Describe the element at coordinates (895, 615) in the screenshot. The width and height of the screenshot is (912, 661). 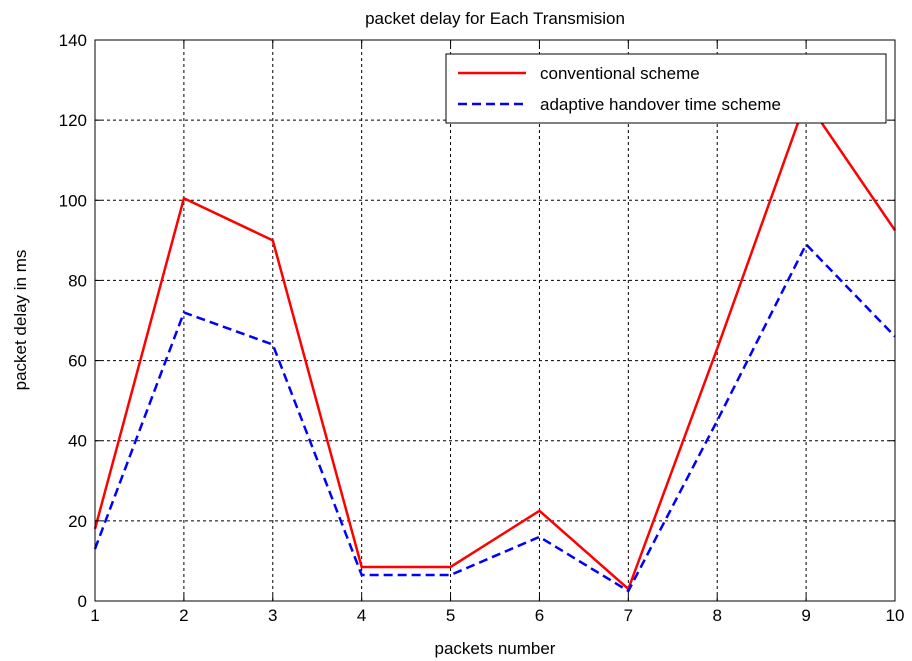
I see `x-tick-label-10: 10` at that location.